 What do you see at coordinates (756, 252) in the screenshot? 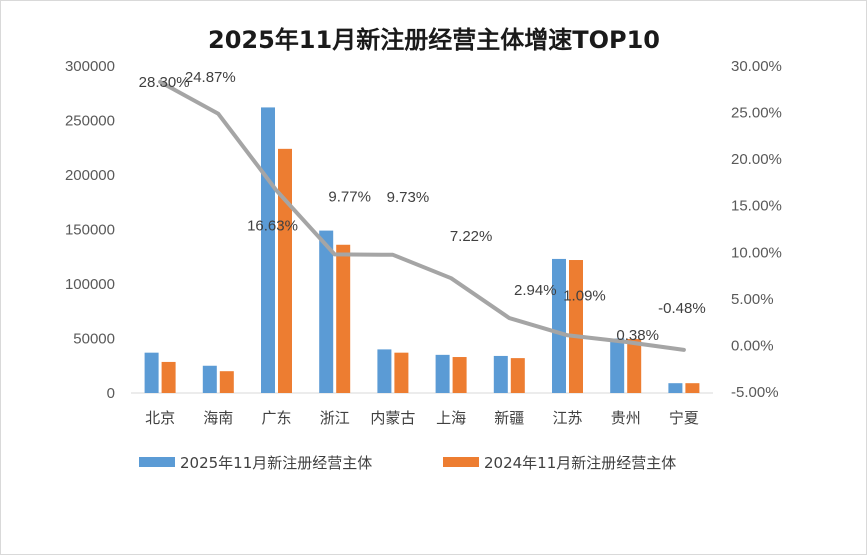
I see `right-tick-label: 10.00%` at bounding box center [756, 252].